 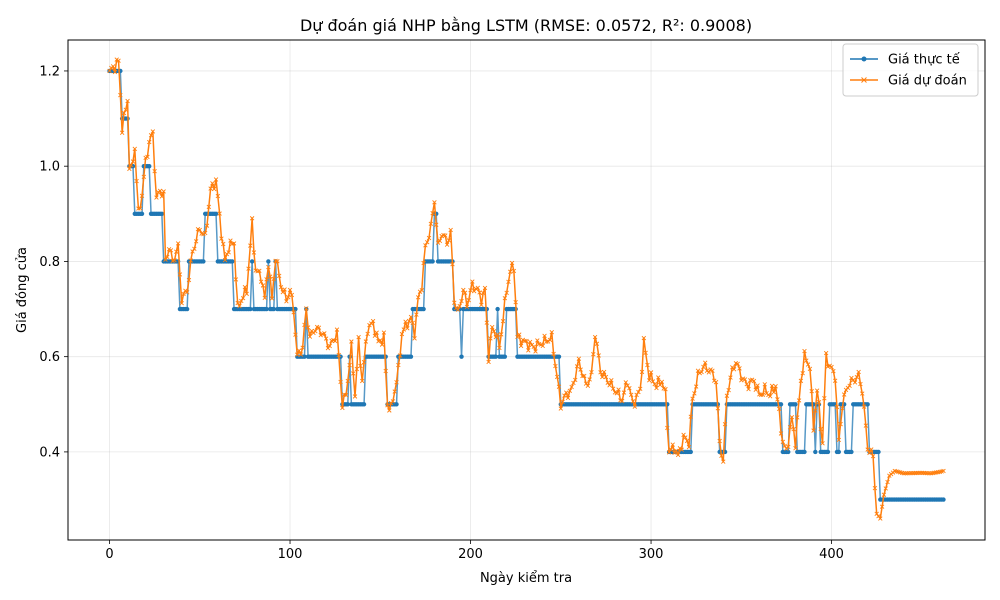 What do you see at coordinates (49, 357) in the screenshot?
I see `y-tick-label: 0.6` at bounding box center [49, 357].